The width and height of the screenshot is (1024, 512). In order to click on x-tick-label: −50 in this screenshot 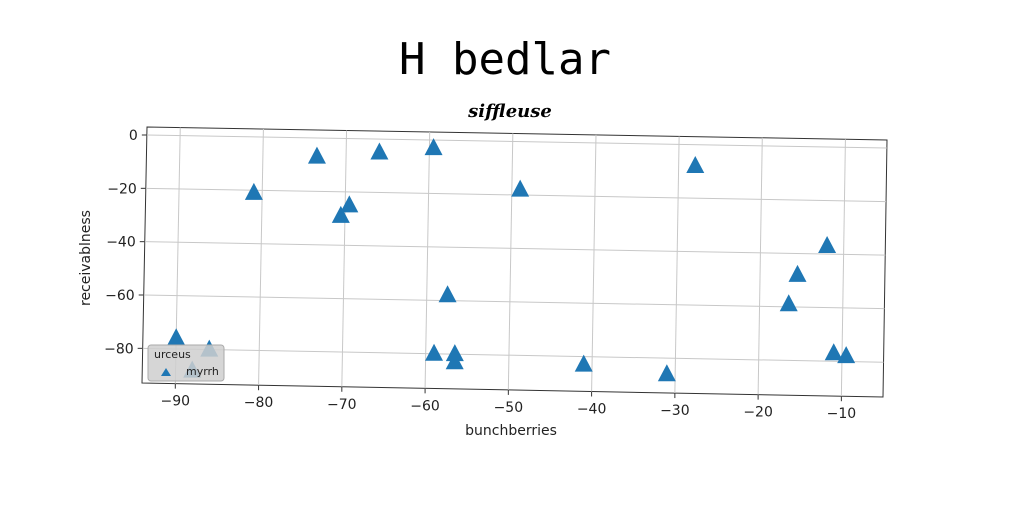, I will do `click(509, 408)`.